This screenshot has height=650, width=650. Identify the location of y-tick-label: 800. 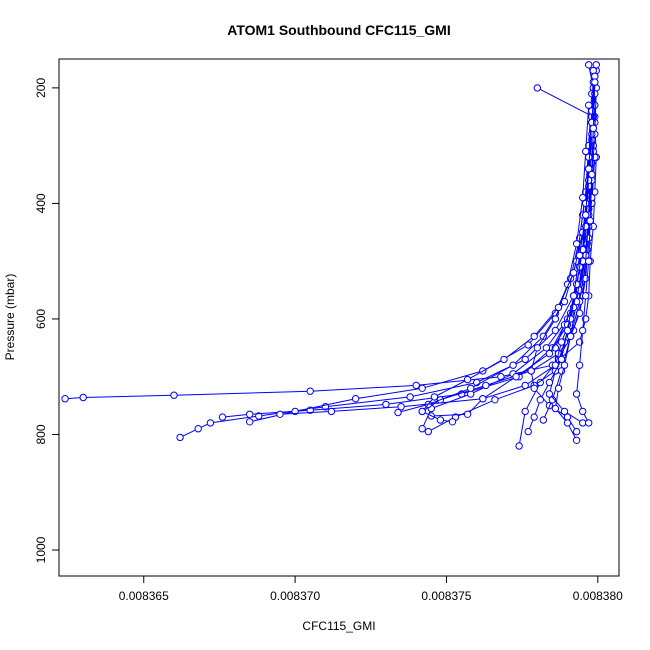
(41, 434).